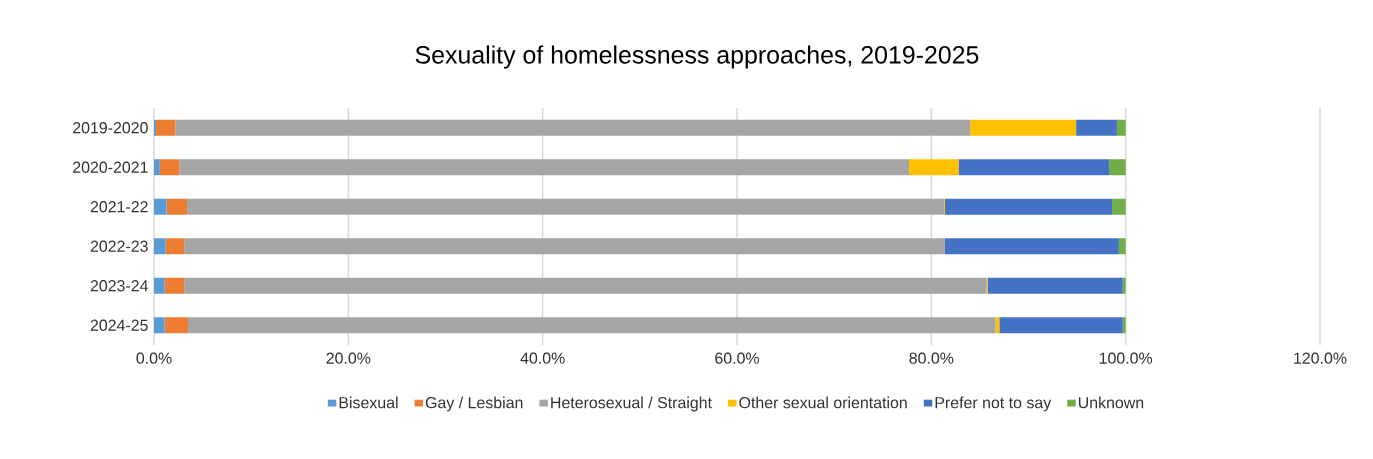 The width and height of the screenshot is (1373, 459). I want to click on y-tick-label: 2019-2020, so click(110, 128).